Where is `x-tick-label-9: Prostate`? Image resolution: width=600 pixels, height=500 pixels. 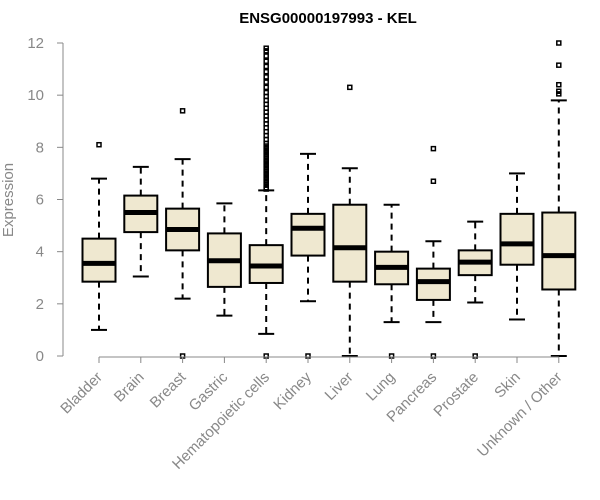 x-tick-label-9: Prostate is located at coordinates (456, 395).